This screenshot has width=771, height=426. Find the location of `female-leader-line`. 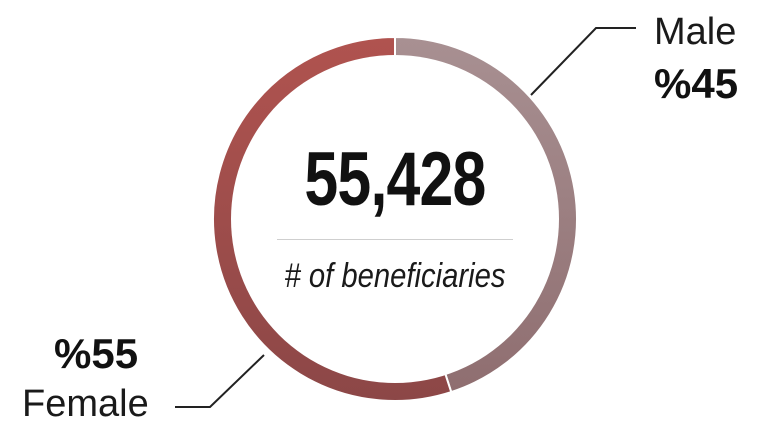

female-leader-line is located at coordinates (220, 381).